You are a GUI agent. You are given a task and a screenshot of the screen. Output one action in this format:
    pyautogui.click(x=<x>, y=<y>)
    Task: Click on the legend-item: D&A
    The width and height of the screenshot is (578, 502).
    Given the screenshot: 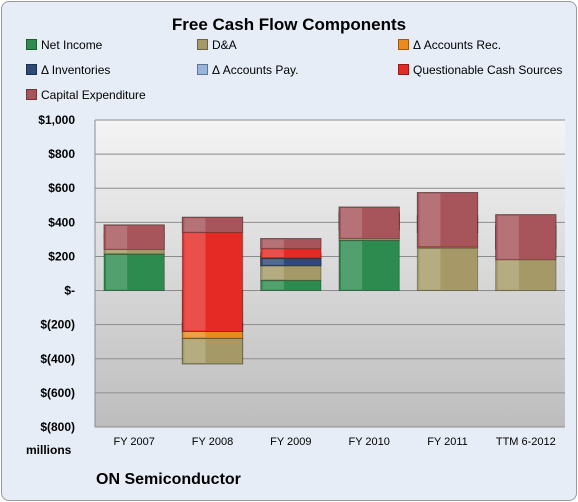 What is the action you would take?
    pyautogui.click(x=217, y=45)
    